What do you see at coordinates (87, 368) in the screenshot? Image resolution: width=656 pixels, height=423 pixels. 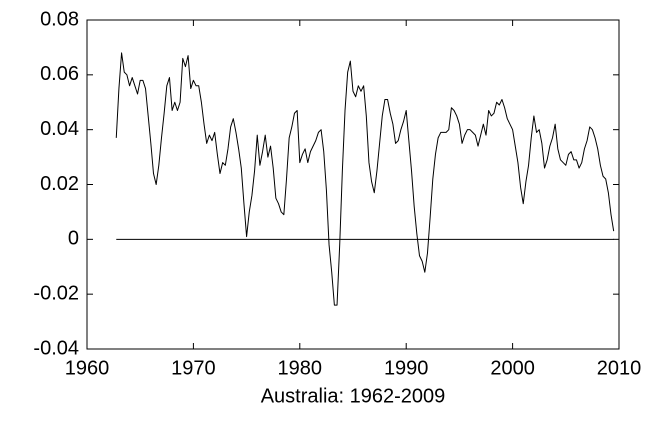 I see `x-tick-label: 1960` at bounding box center [87, 368].